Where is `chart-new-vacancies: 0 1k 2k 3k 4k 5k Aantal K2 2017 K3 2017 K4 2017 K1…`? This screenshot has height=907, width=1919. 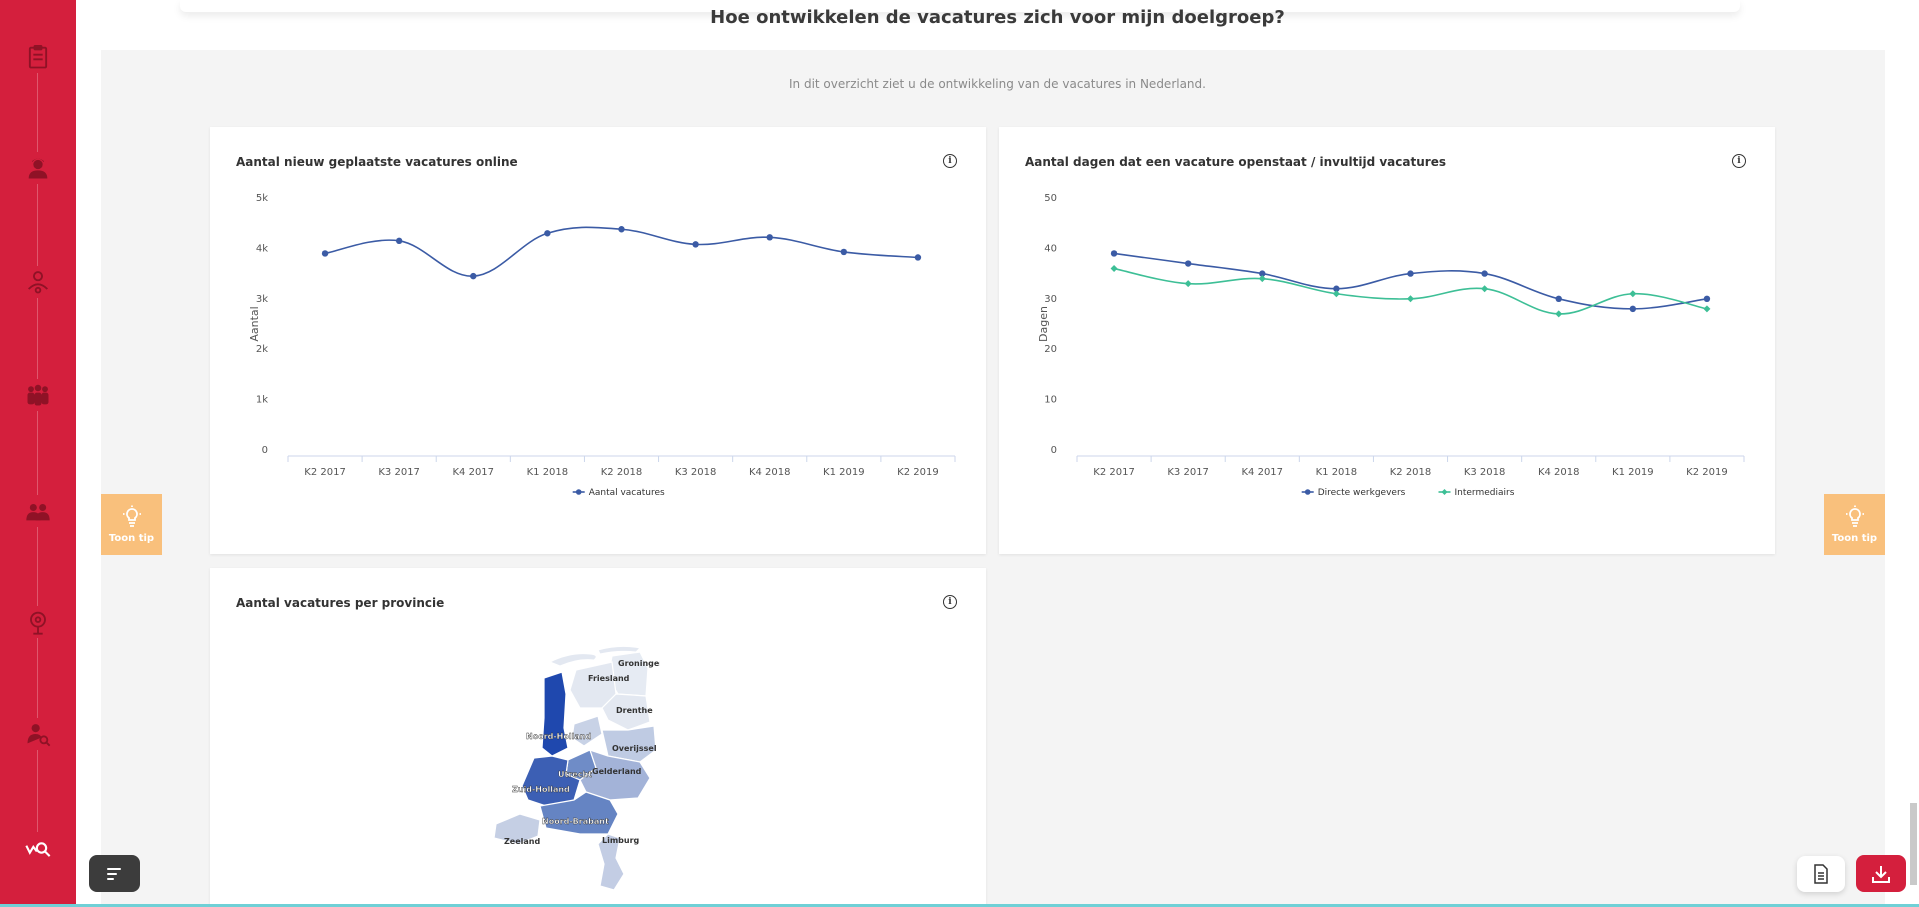
chart-new-vacancies: 0 1k 2k 3k 4k 5k Aantal K2 2017 K3 2017 K4 2017 K1… is located at coordinates (602, 345).